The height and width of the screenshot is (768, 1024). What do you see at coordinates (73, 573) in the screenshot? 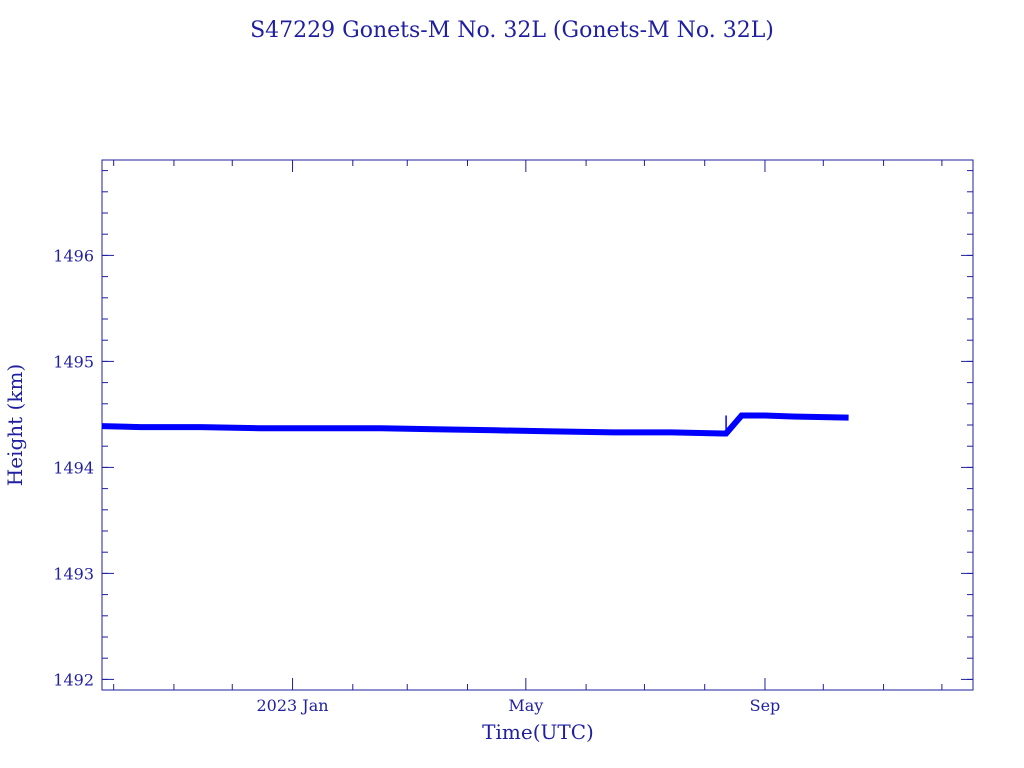
I see `y-tick-label: 1493` at bounding box center [73, 573].